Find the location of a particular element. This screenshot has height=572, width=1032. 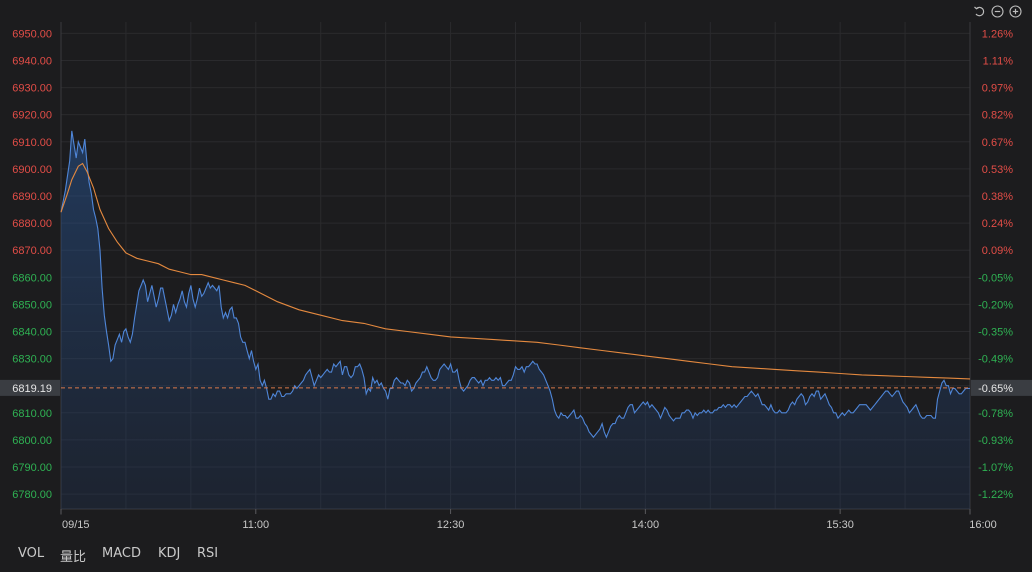

x-tick-label: 15:30 is located at coordinates (840, 525).